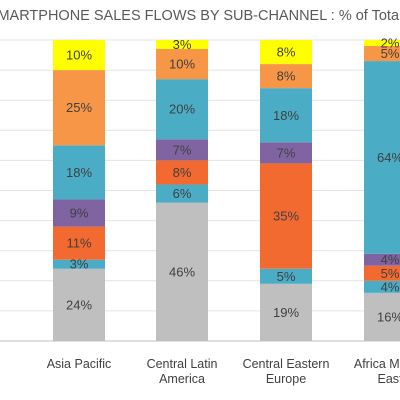 This screenshot has width=400, height=400. What do you see at coordinates (388, 316) in the screenshot?
I see `data-label: 16%` at bounding box center [388, 316].